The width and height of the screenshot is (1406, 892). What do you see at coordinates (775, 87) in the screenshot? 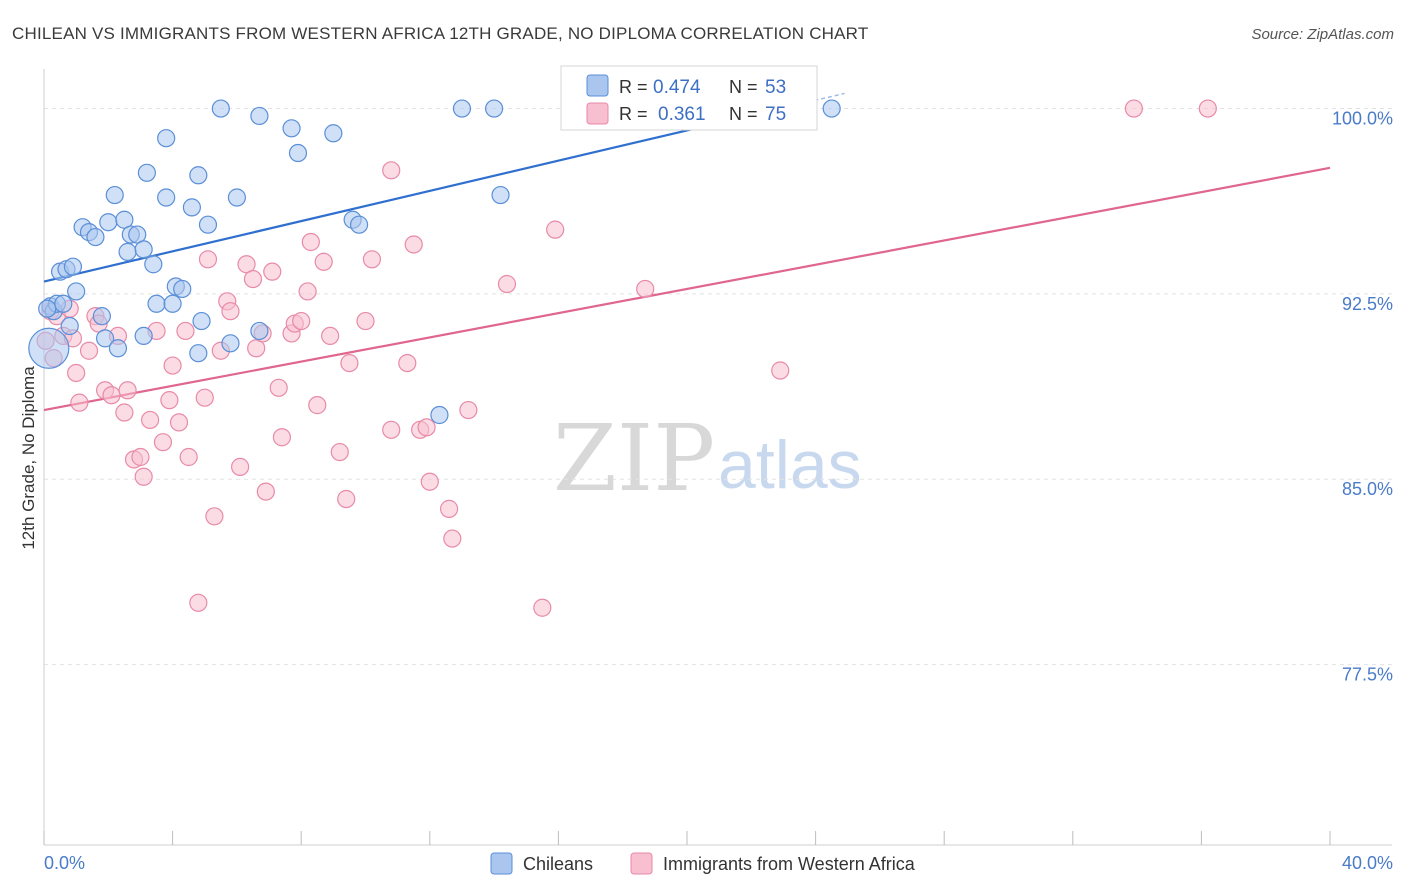
I see `legend-top-n-value-0: 53` at bounding box center [775, 87].